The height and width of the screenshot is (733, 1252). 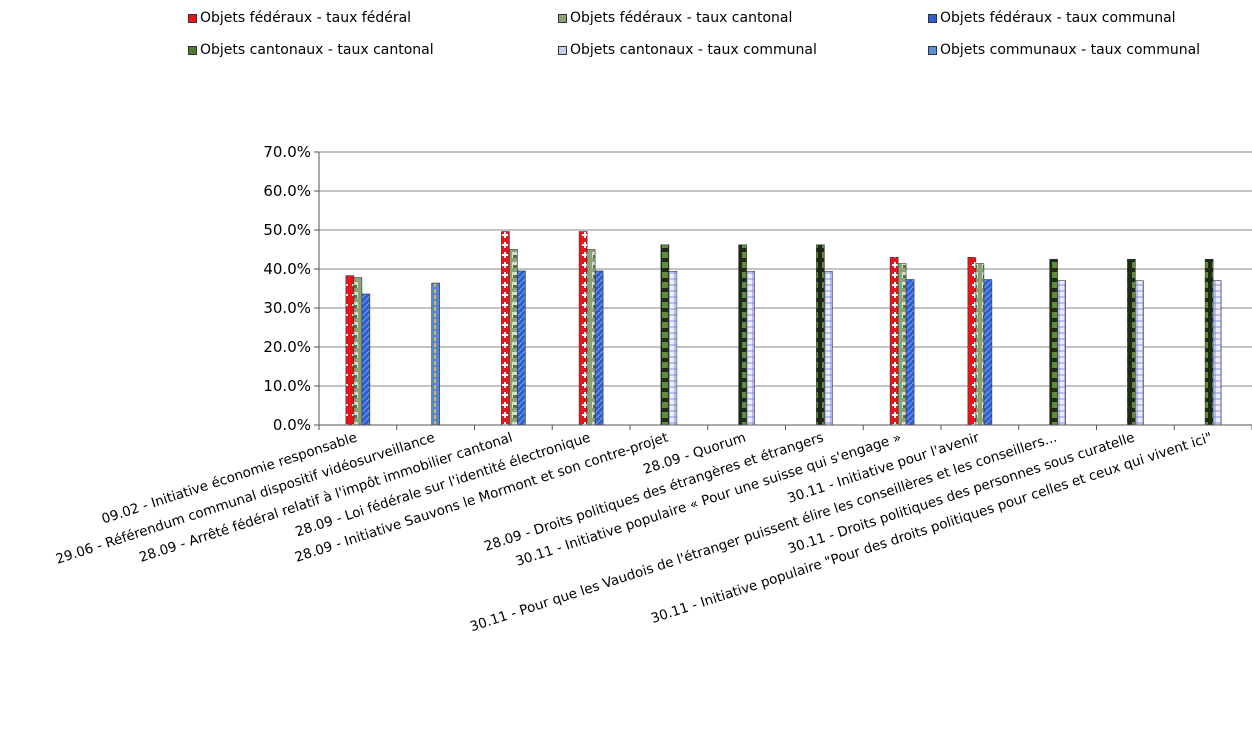 I want to click on legend-label: Objets fédéraux - taux cantonal, so click(x=681, y=18).